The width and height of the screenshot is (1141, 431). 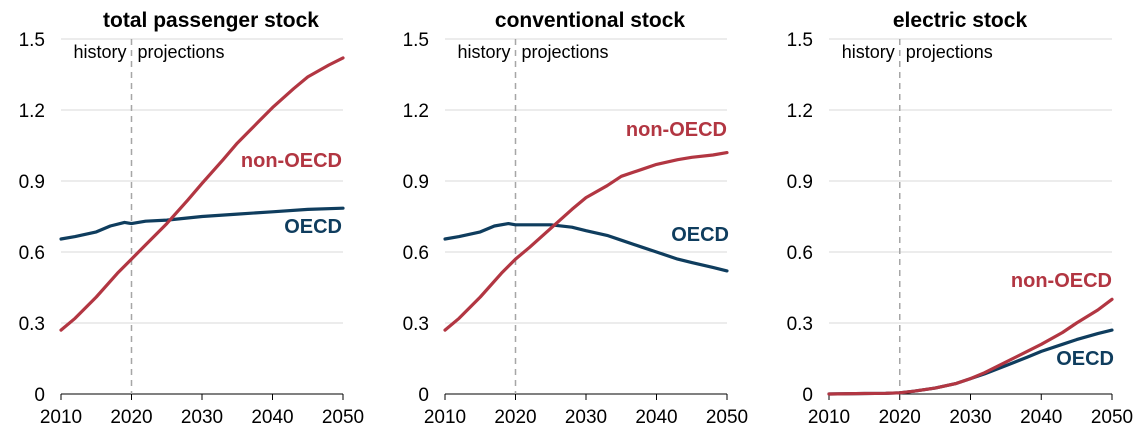 What do you see at coordinates (590, 20) in the screenshot?
I see `chart-title: conventional stock` at bounding box center [590, 20].